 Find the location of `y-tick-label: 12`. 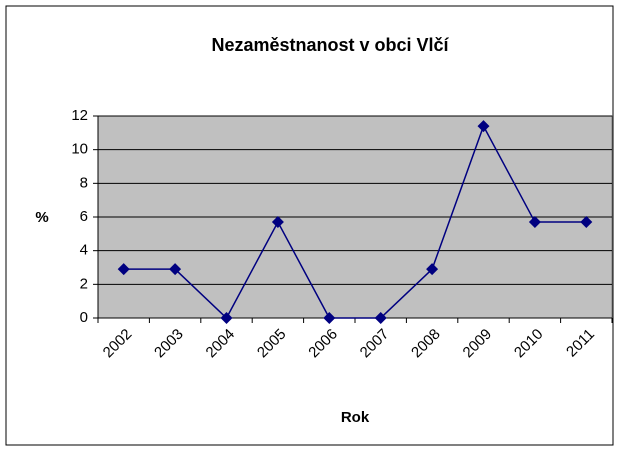

y-tick-label: 12 is located at coordinates (79, 115).